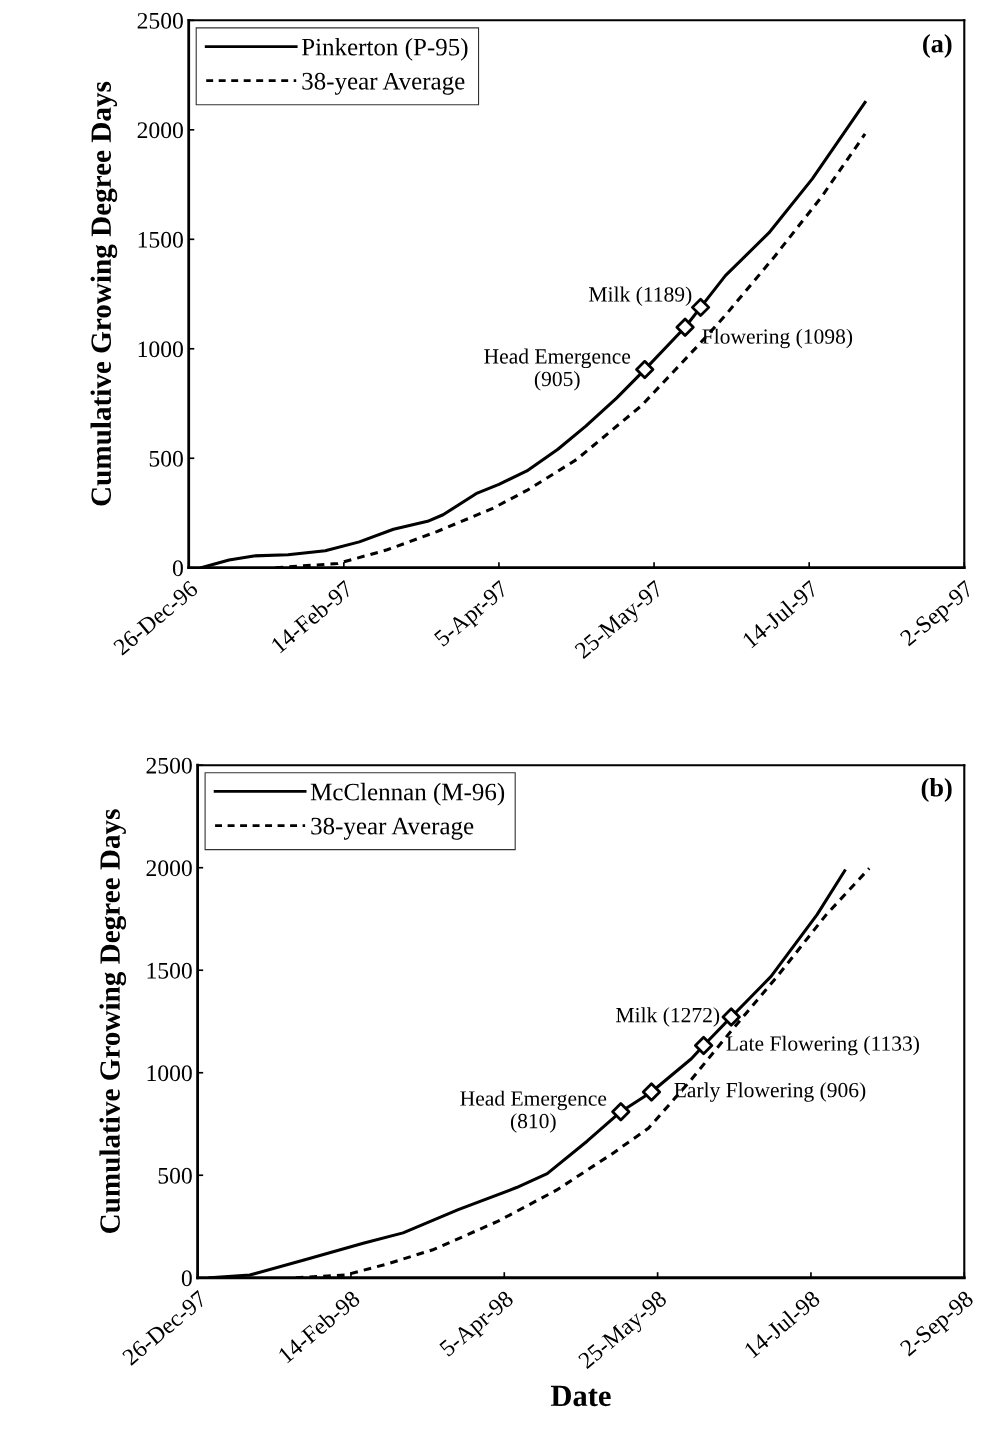 The image size is (988, 1452). Describe the element at coordinates (936, 790) in the screenshot. I see `annotation: (b)` at that location.